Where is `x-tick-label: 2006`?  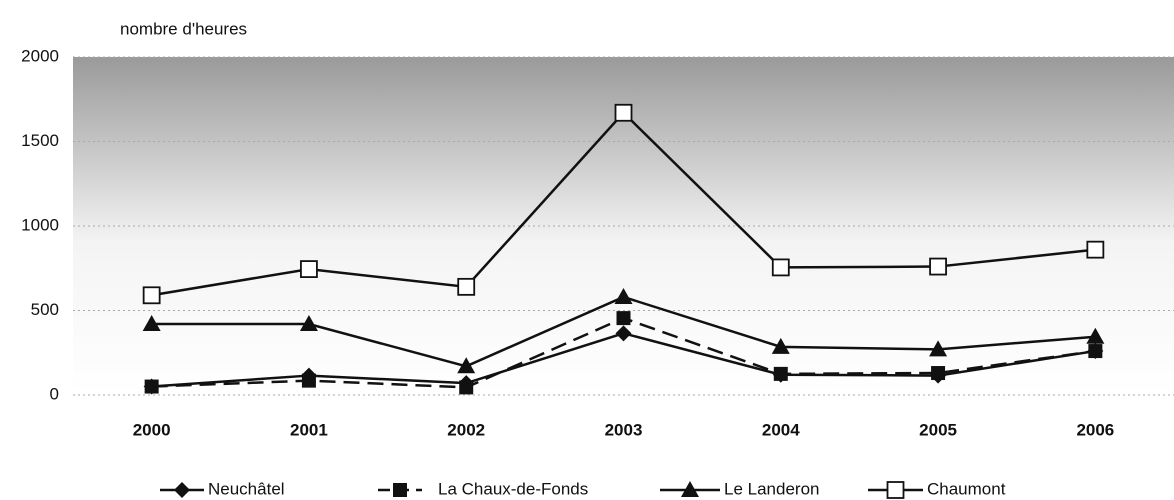
x-tick-label: 2006 is located at coordinates (1095, 429).